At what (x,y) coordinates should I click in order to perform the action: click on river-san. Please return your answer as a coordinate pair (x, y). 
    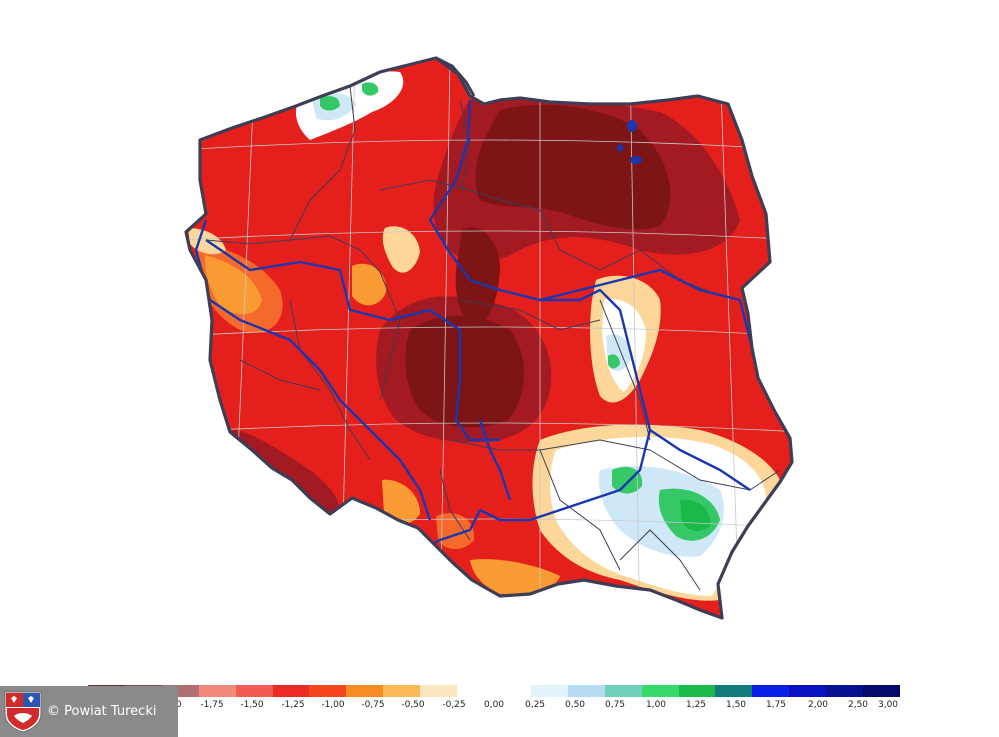
    Looking at the image, I should click on (700, 460).